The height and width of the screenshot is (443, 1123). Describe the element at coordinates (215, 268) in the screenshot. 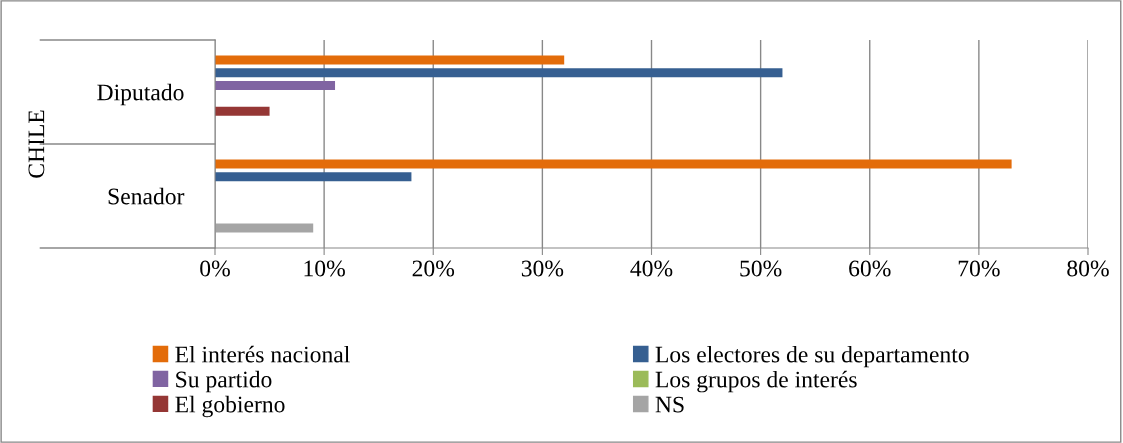

I see `x-tick-label: 0%` at that location.